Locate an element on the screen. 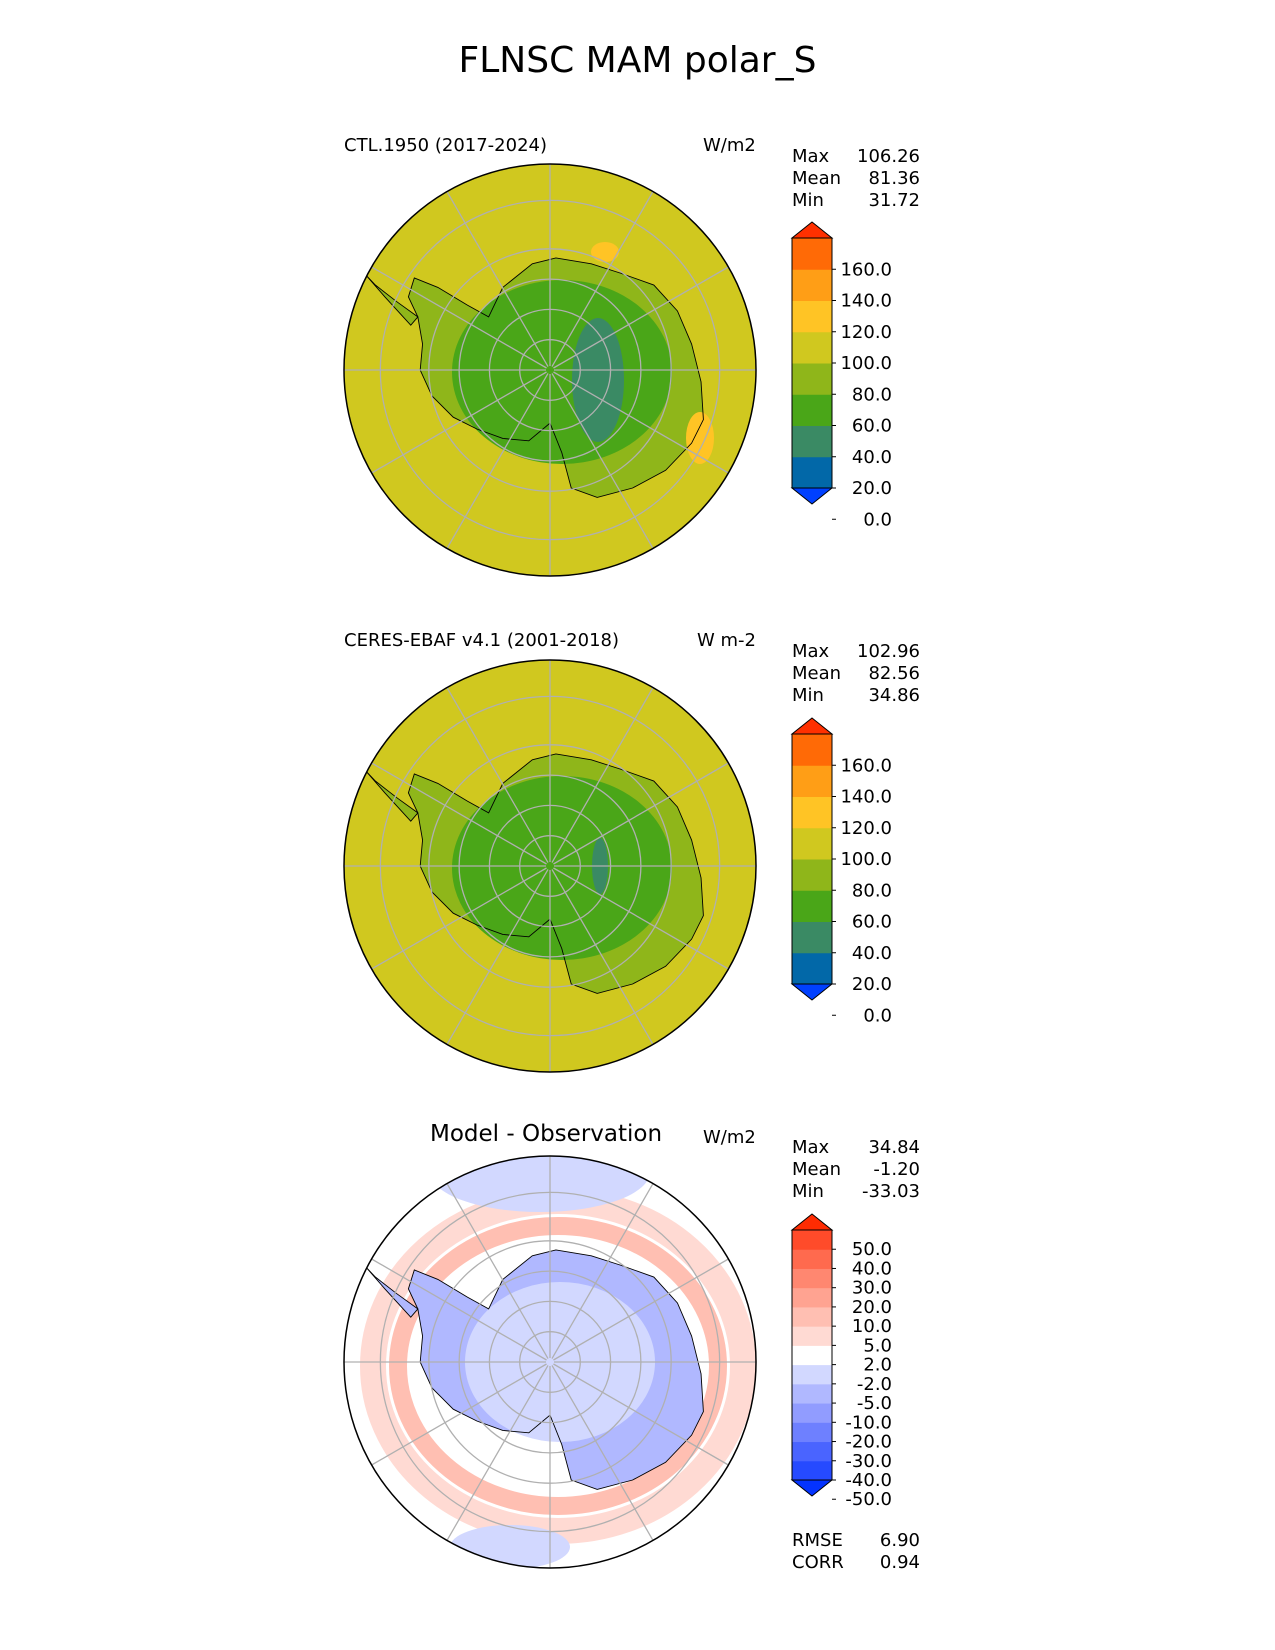 This screenshot has width=1275, height=1650. low-value-zone is located at coordinates (598, 380).